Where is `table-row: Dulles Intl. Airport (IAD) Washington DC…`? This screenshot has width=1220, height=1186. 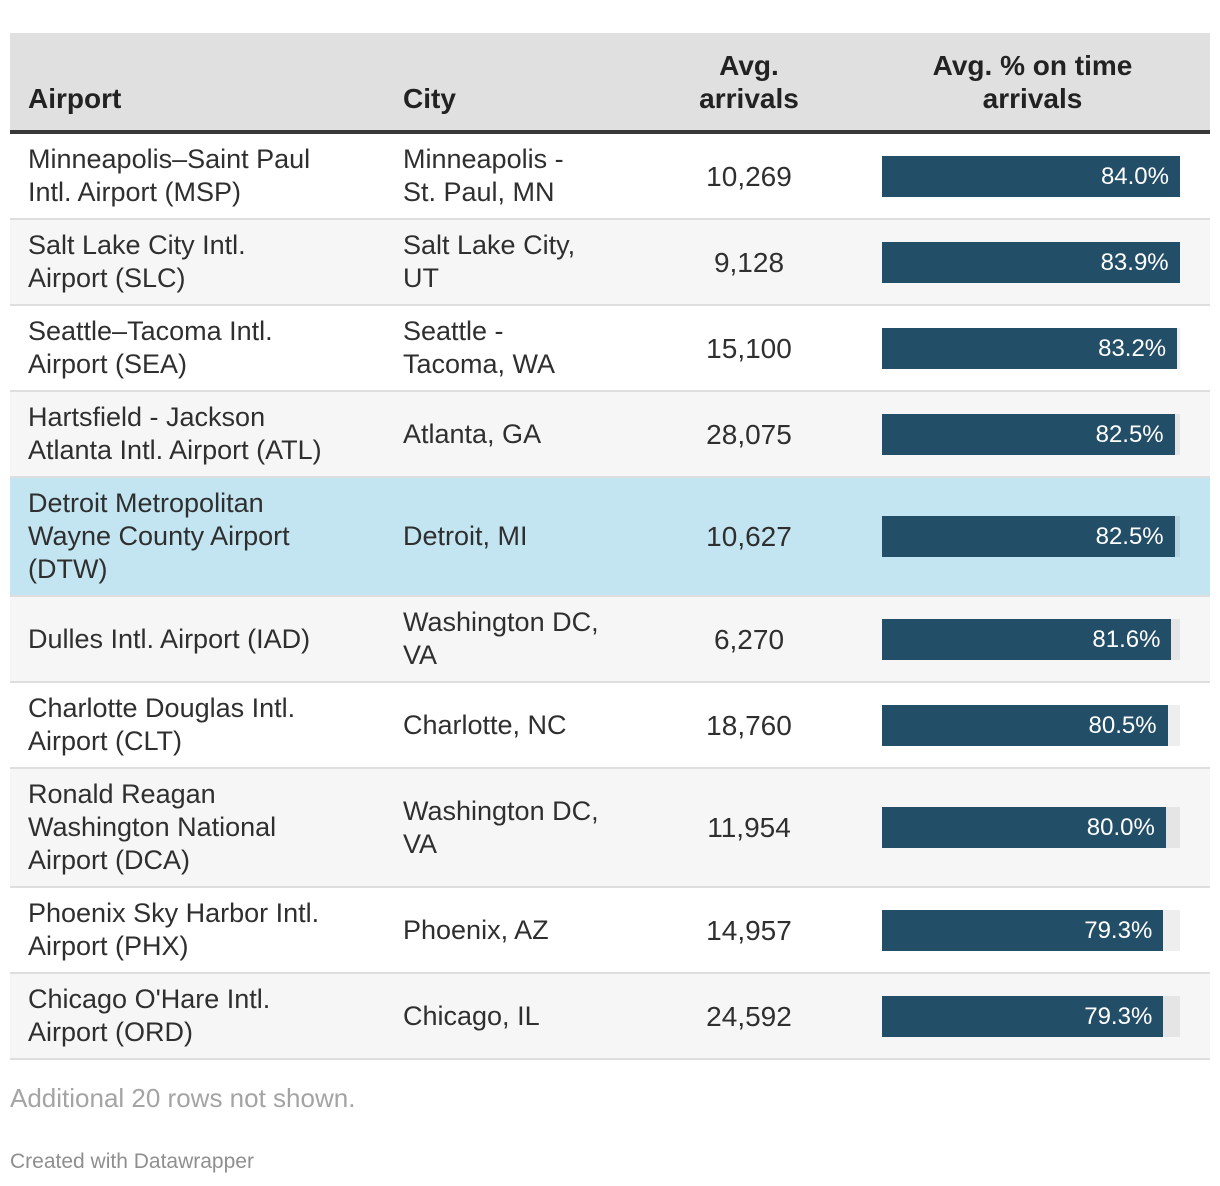
table-row: Dulles Intl. Airport (IAD) Washington DC… is located at coordinates (610, 639).